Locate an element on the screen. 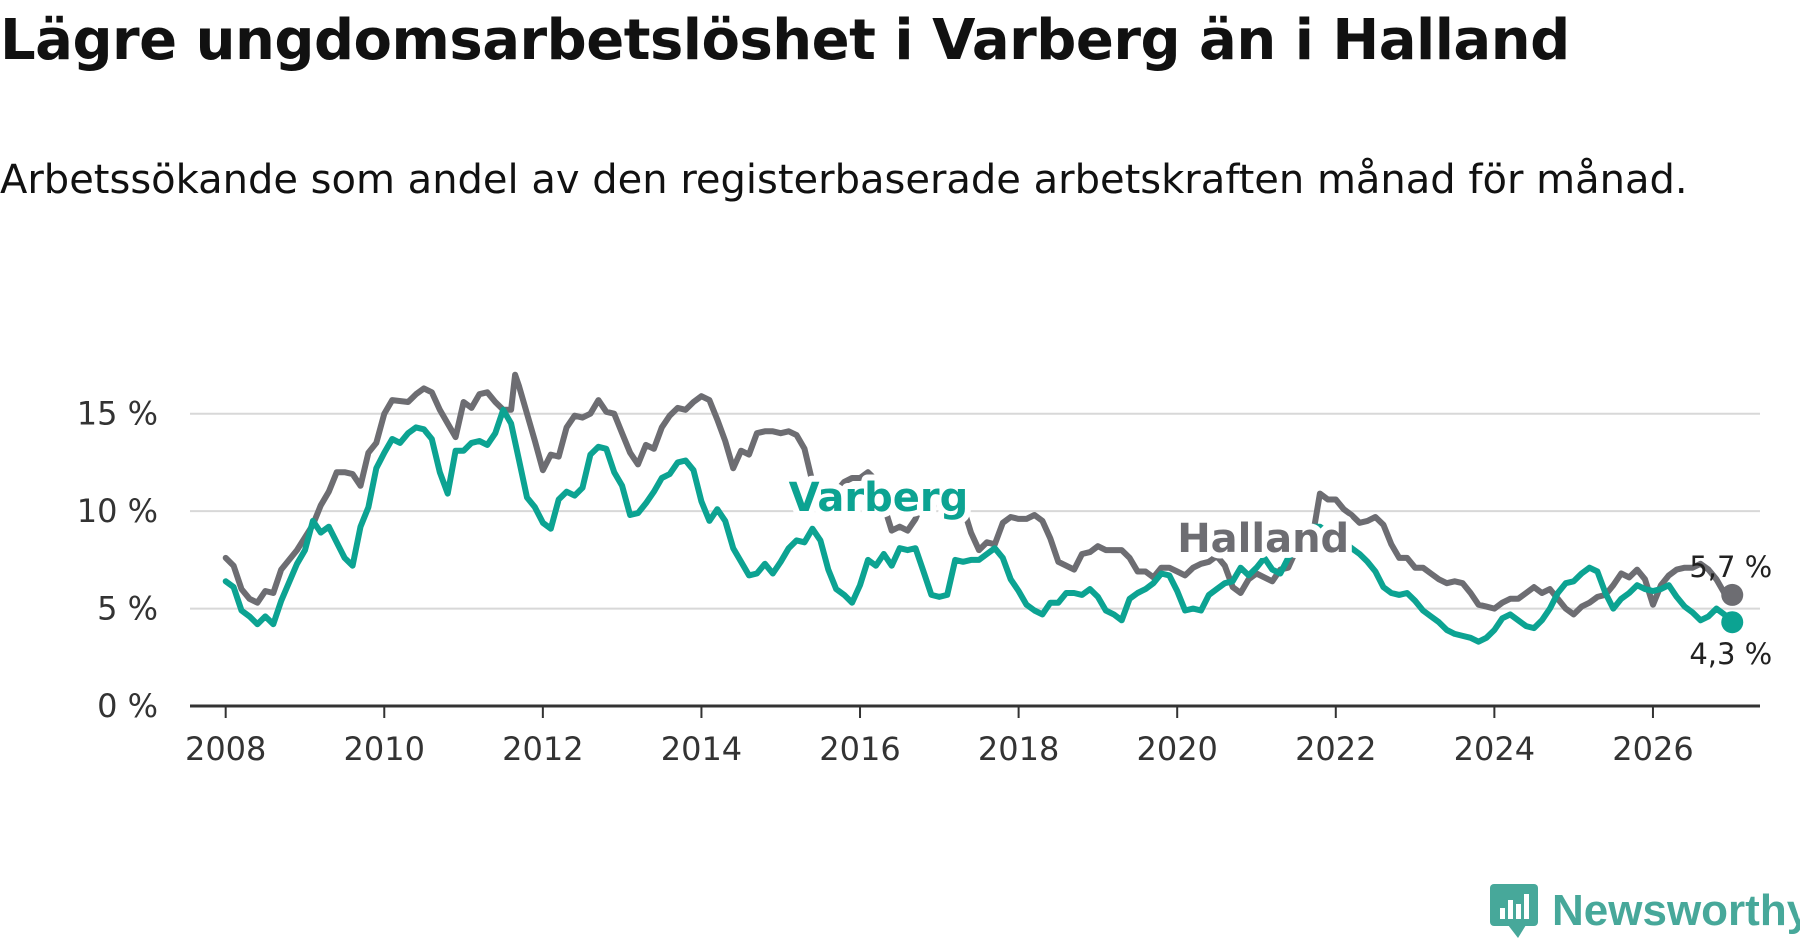 The height and width of the screenshot is (948, 1800). newsworthy-logo-icon is located at coordinates (1514, 911).